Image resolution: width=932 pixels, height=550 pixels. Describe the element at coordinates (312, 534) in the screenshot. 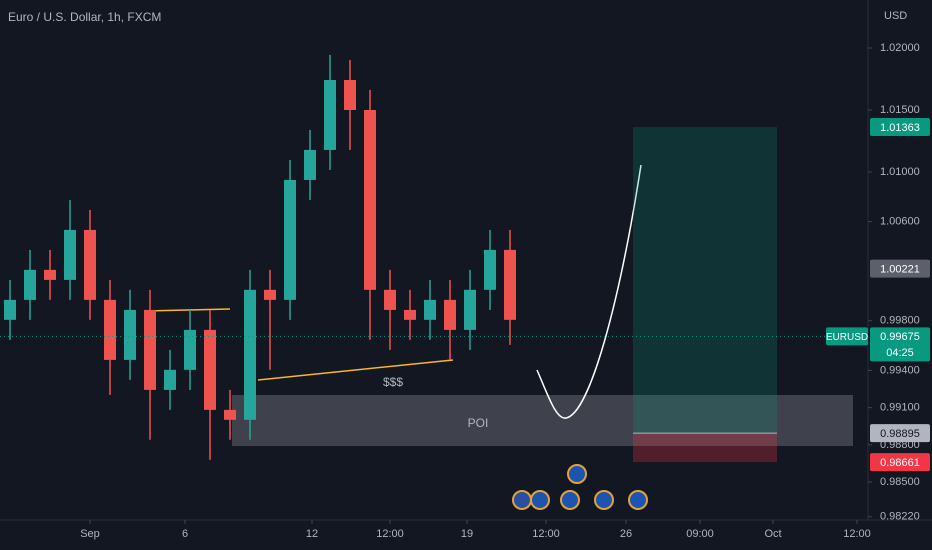

I see `x-tick-label: 12` at that location.